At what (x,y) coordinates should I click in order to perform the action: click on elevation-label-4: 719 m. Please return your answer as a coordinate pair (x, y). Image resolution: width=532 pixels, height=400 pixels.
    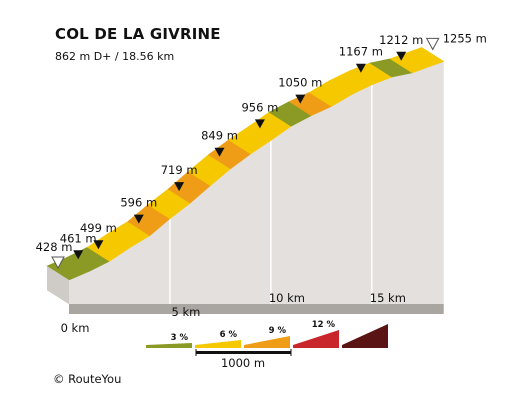
    Looking at the image, I should click on (179, 170).